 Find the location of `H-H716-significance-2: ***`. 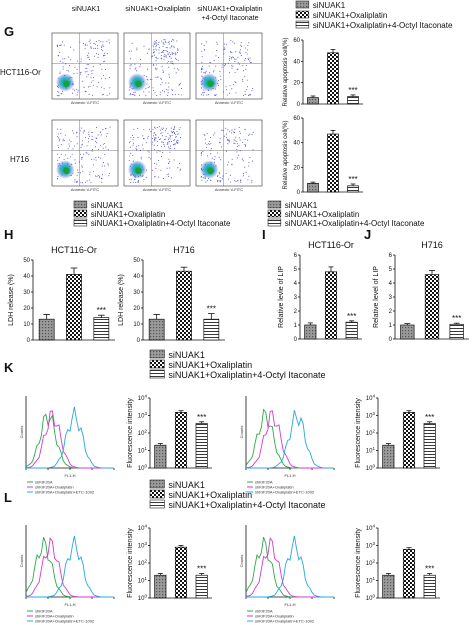

H-H716-significance-2: *** is located at coordinates (211, 309).